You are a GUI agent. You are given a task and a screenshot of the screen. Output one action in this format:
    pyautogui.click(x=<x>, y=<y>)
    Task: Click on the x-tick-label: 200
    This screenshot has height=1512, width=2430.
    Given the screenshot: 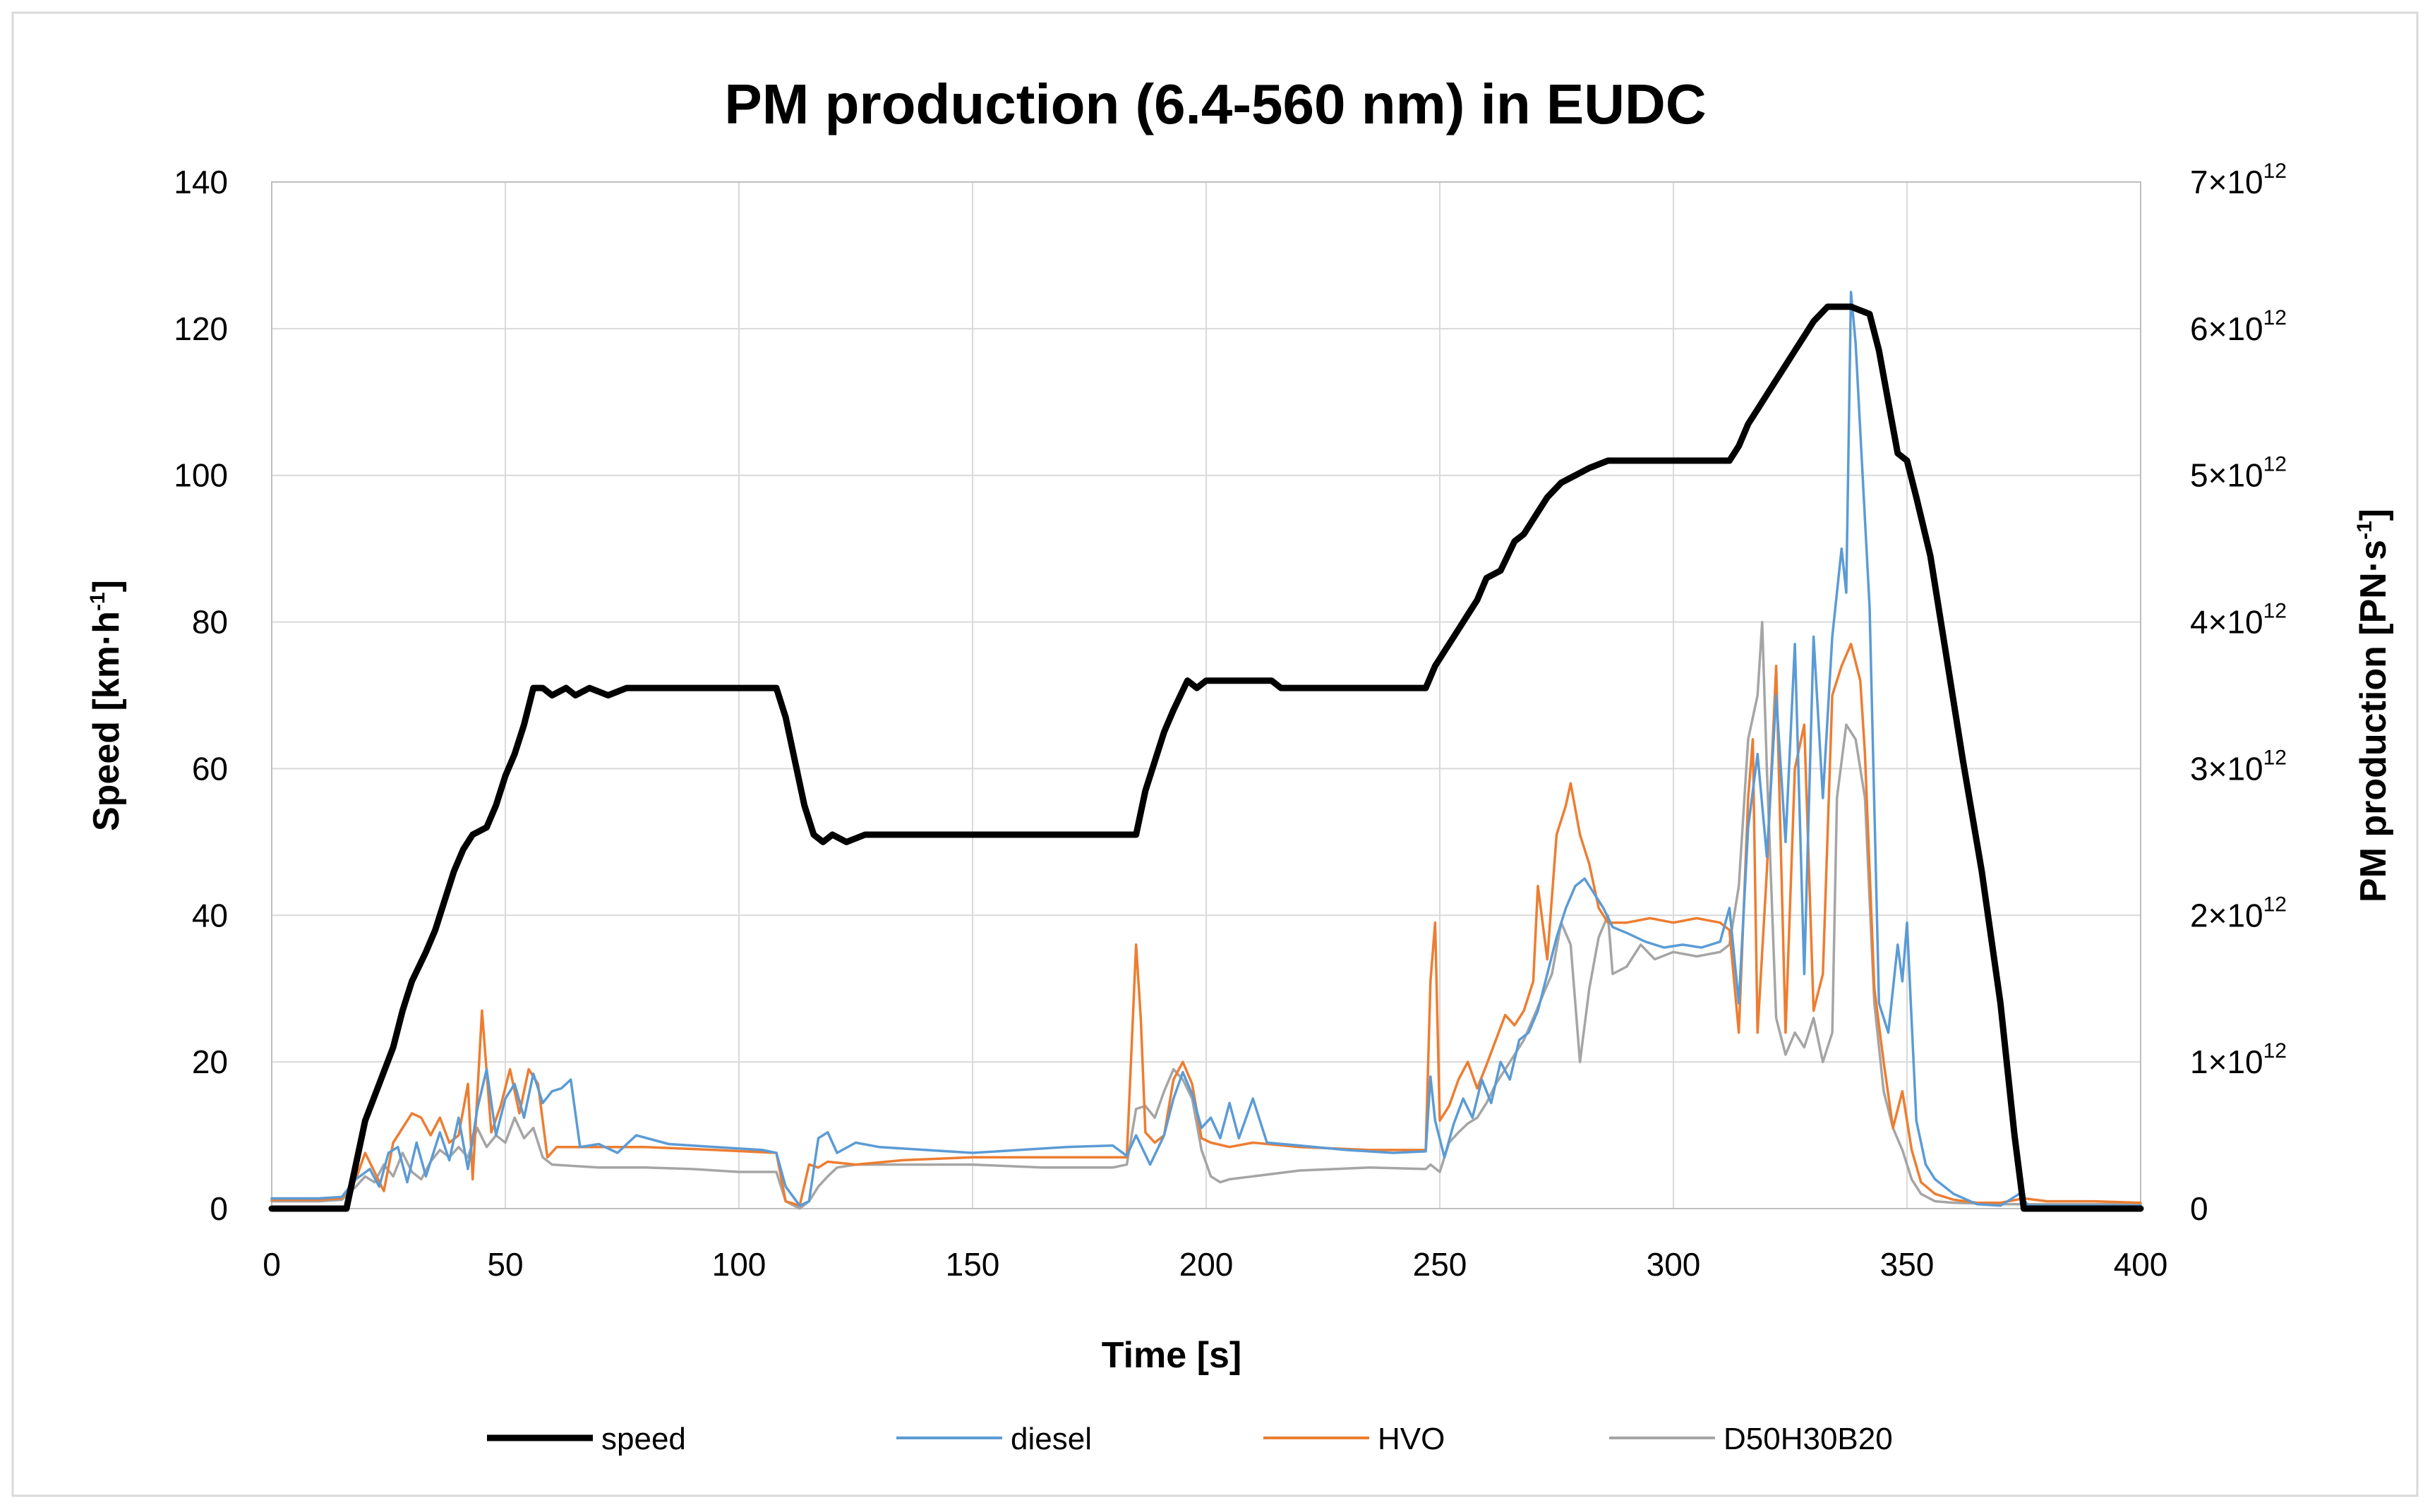 What is the action you would take?
    pyautogui.click(x=1207, y=1264)
    